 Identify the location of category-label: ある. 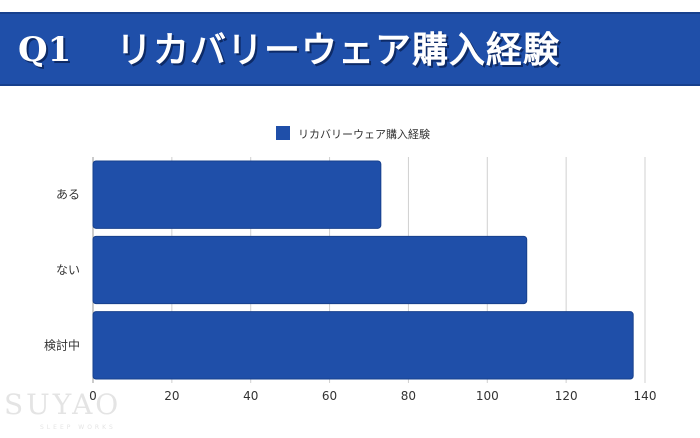
(68, 195).